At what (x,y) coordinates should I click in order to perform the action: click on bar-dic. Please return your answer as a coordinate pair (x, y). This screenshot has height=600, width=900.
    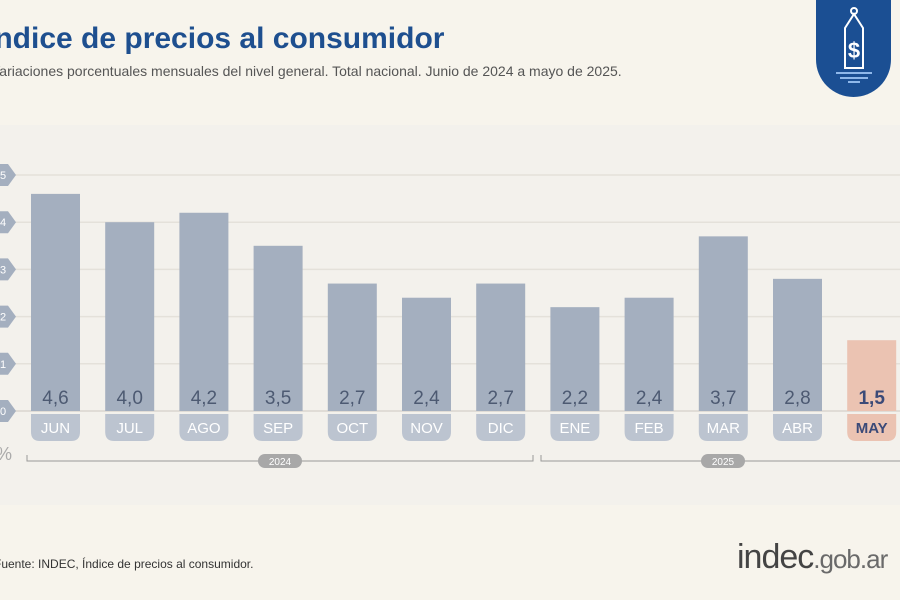
    Looking at the image, I should click on (501, 347).